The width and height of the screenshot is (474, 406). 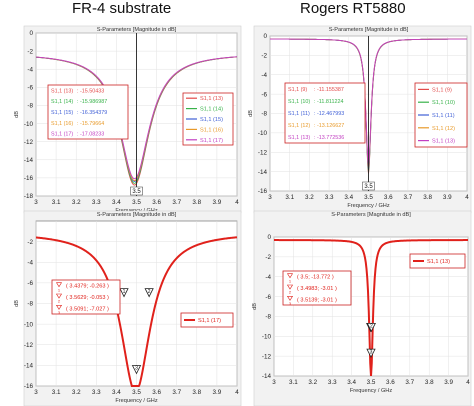 What do you see at coordinates (329, 90) in the screenshot?
I see `readout-value: : -11.155387` at bounding box center [329, 90].